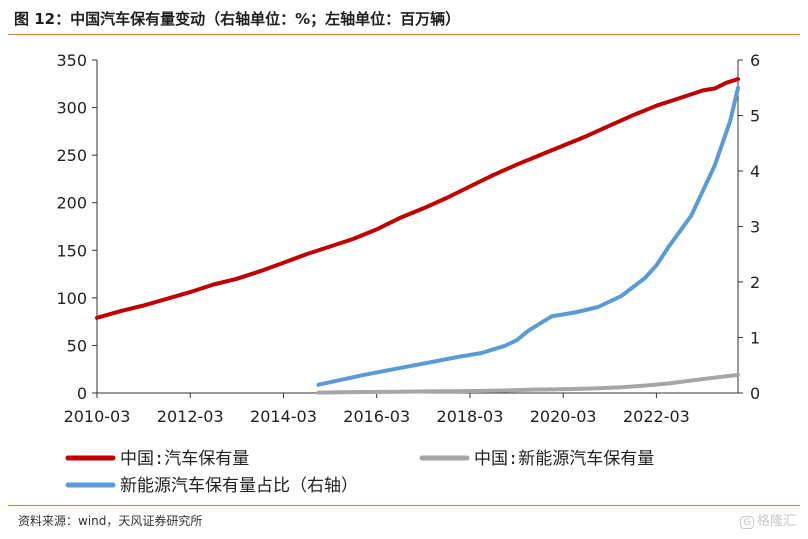  What do you see at coordinates (190, 416) in the screenshot?
I see `x-tick-label: 2012-03` at bounding box center [190, 416].